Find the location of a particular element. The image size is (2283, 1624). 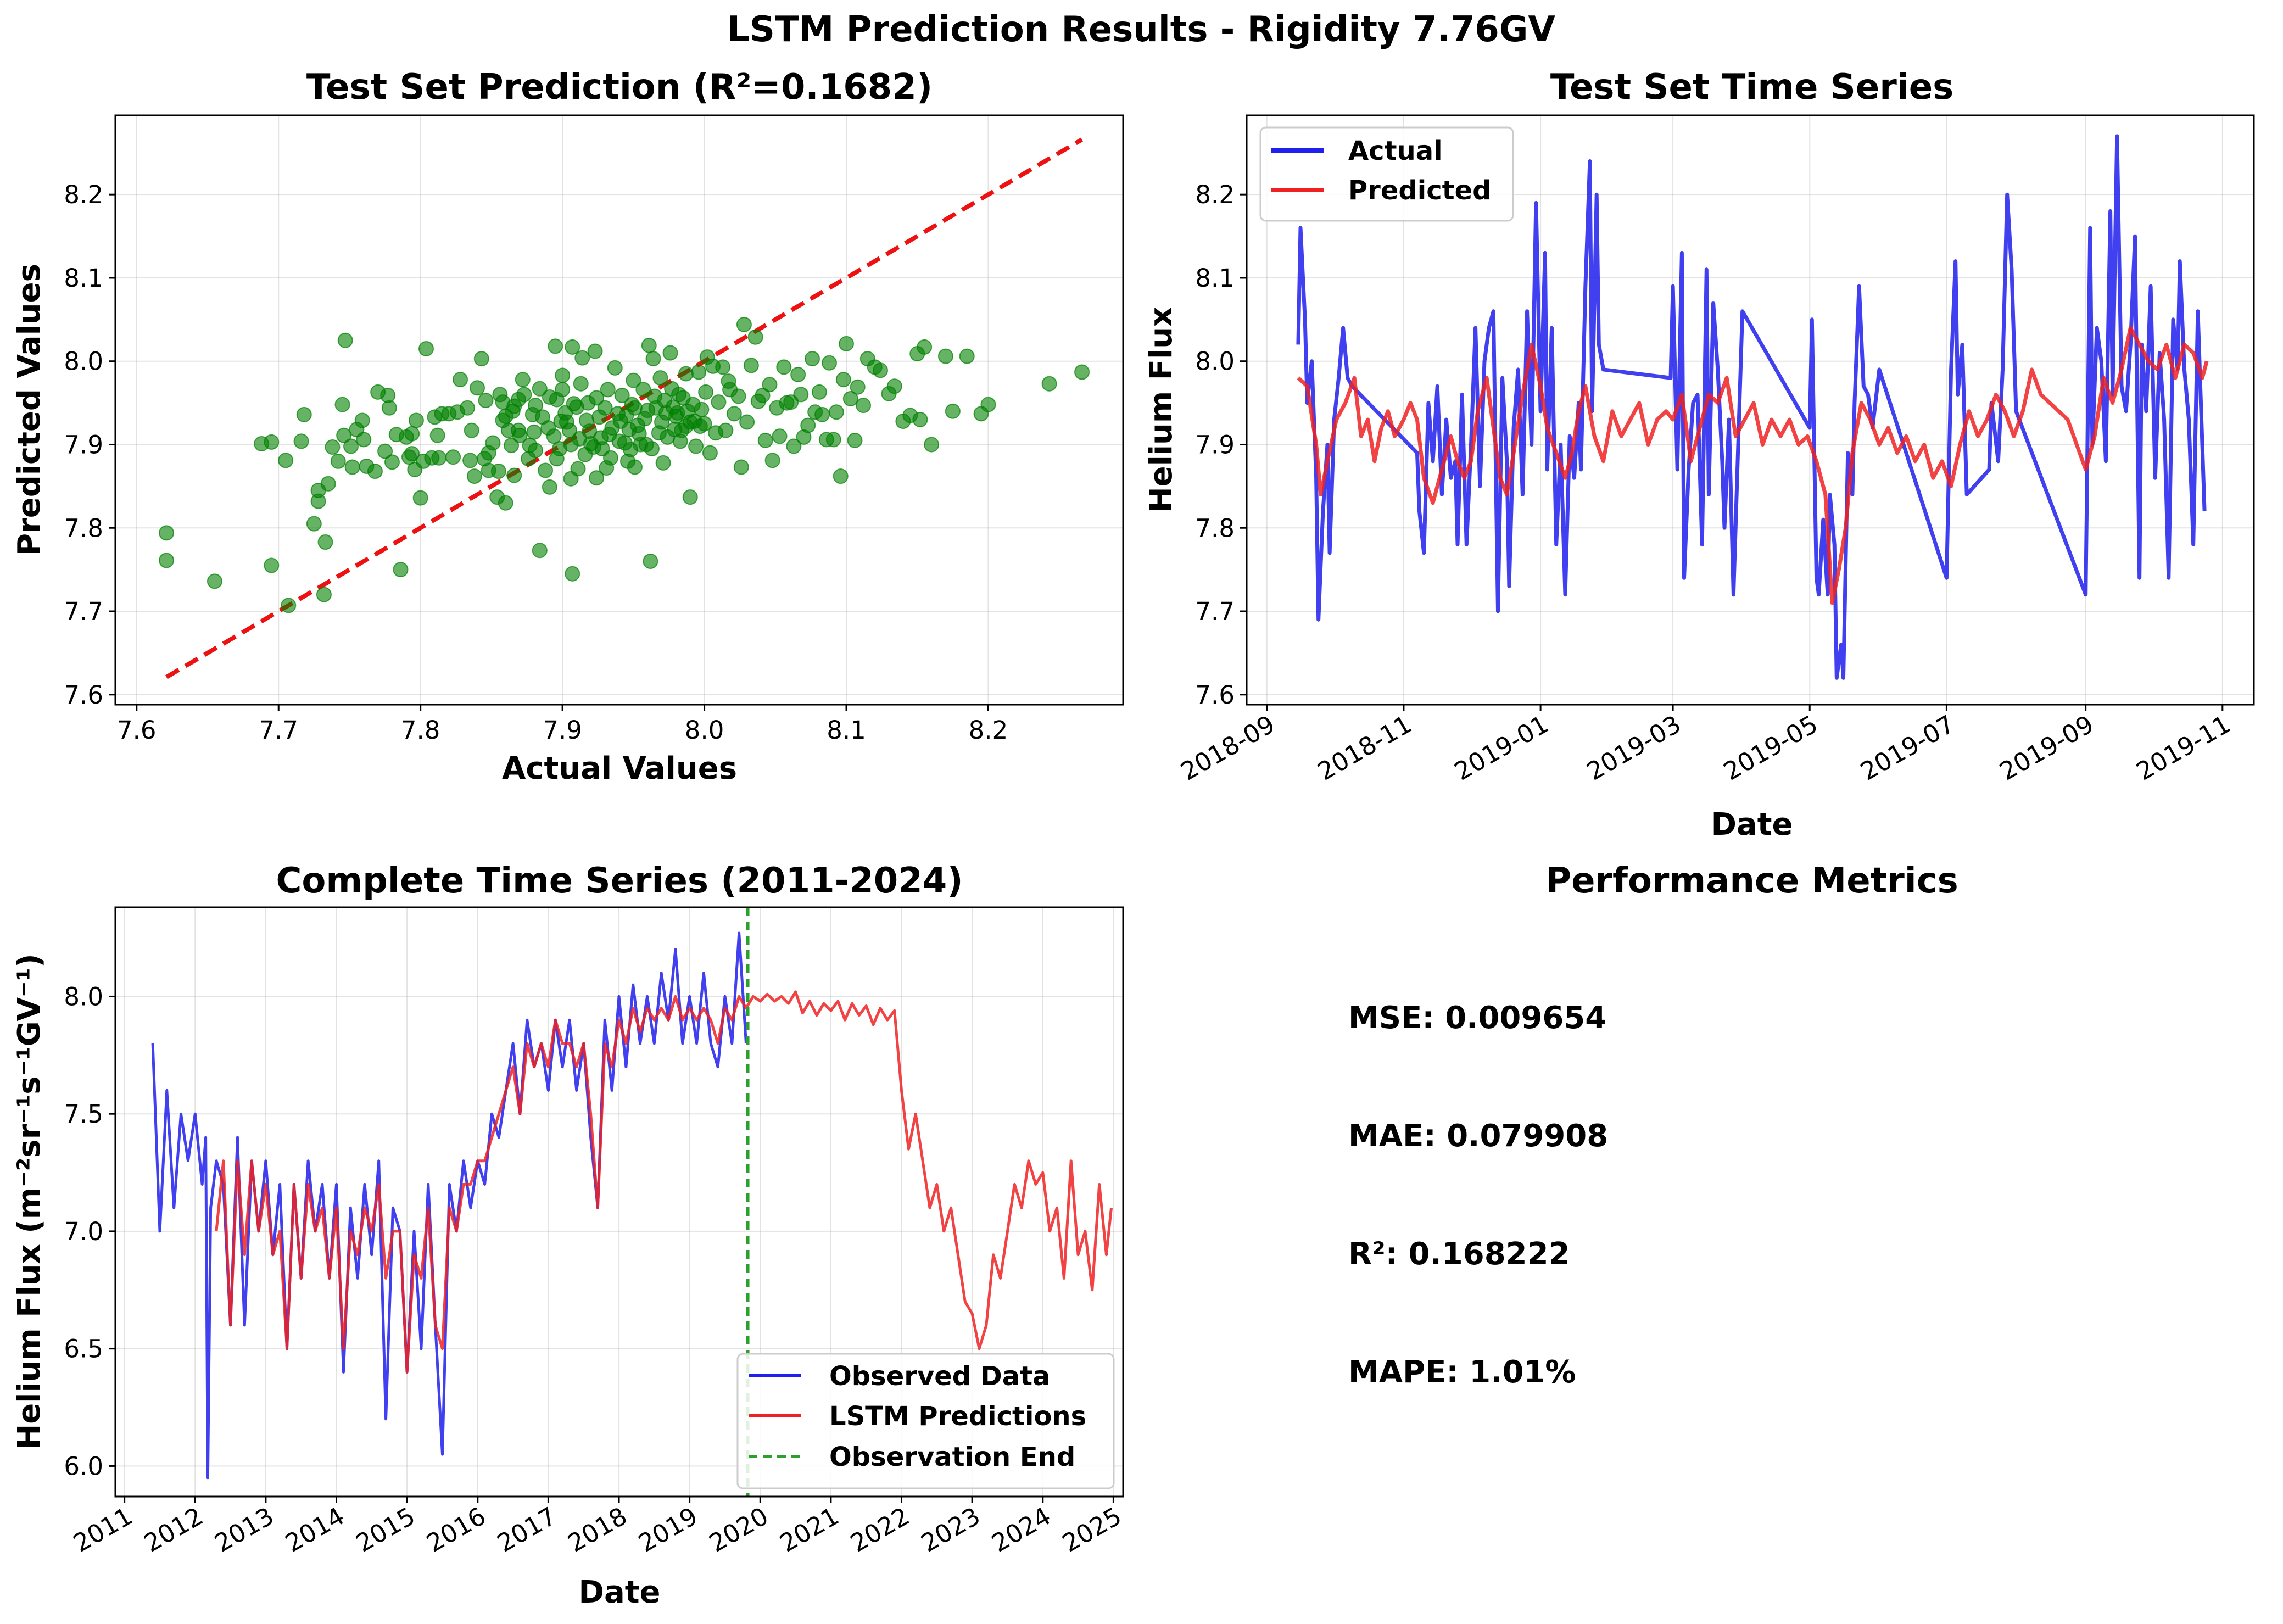

legend-lstm-label: LSTM Predictions is located at coordinates (957, 1416).